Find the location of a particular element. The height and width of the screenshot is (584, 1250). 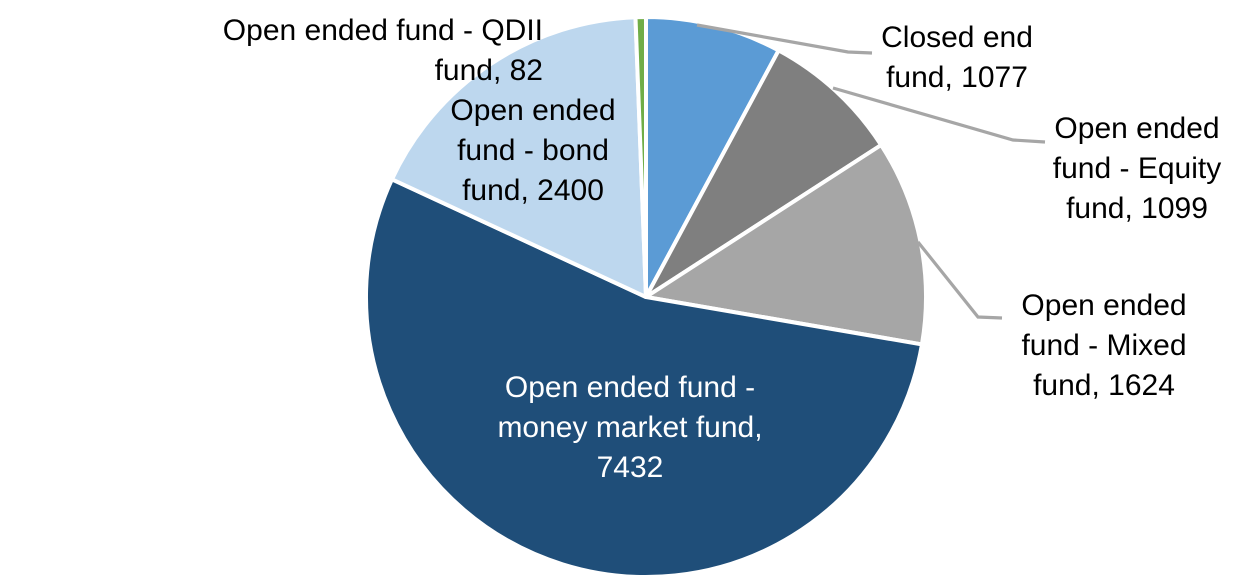

pie-slice-equity is located at coordinates (764, 173).